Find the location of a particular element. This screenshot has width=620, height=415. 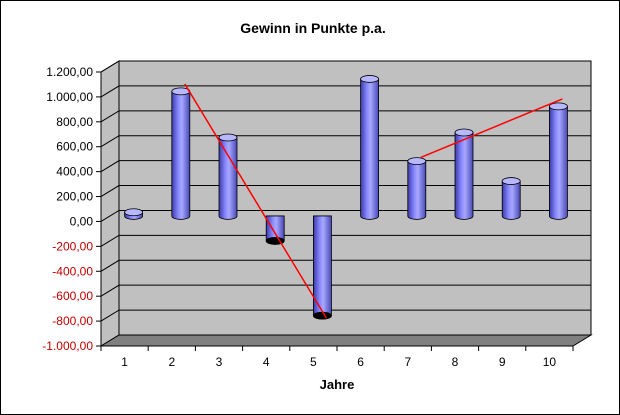

x-tick-label: 6 is located at coordinates (360, 362).